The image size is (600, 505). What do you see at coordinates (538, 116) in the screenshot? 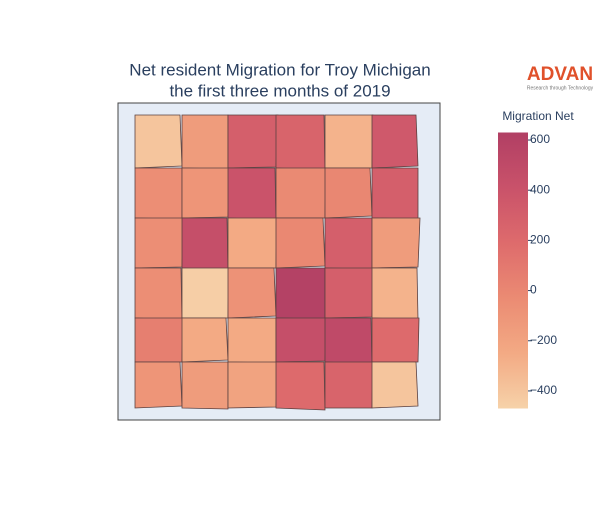
I see `colorbar-title: Migration Net` at bounding box center [538, 116].